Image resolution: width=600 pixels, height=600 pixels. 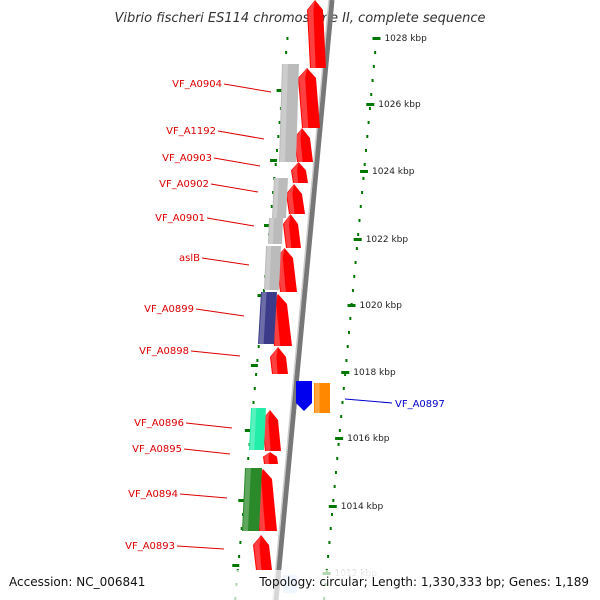 What do you see at coordinates (189, 258) in the screenshot?
I see `gene-label: aslB` at bounding box center [189, 258].